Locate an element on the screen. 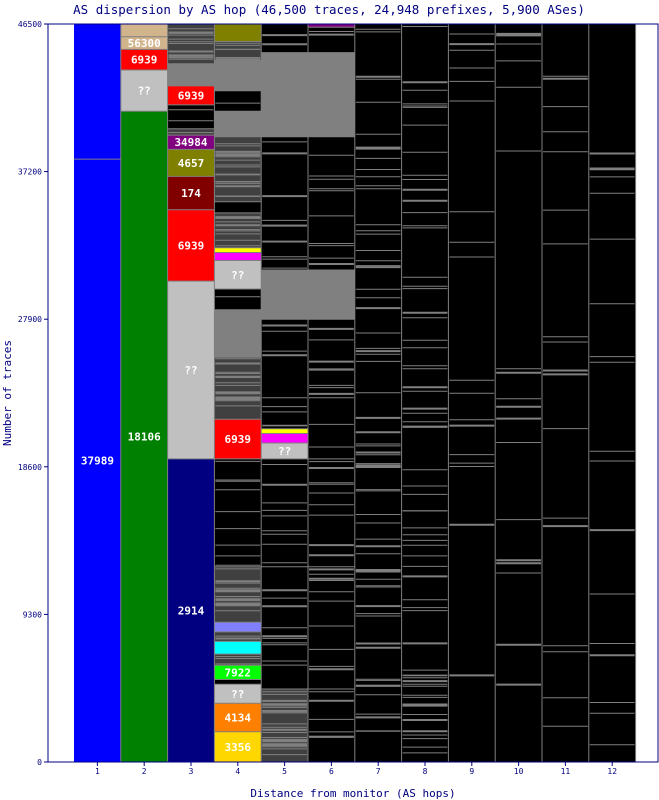  segment-label-hop2: 18106 is located at coordinates (144, 437).